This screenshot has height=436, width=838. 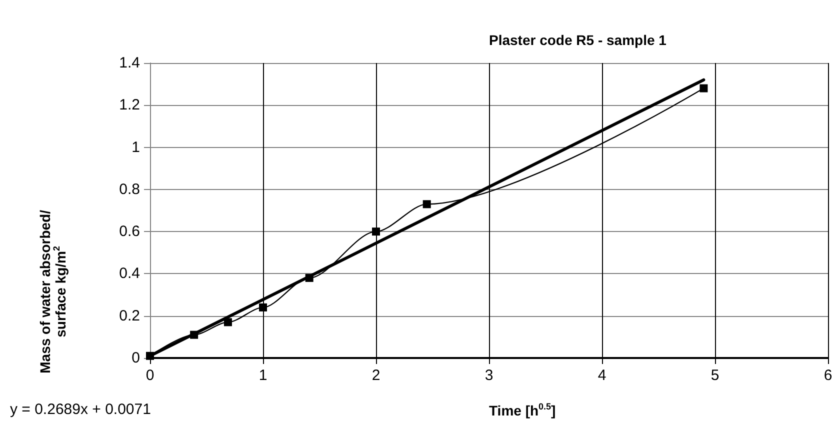 What do you see at coordinates (263, 375) in the screenshot?
I see `x-tick-label: 1` at bounding box center [263, 375].